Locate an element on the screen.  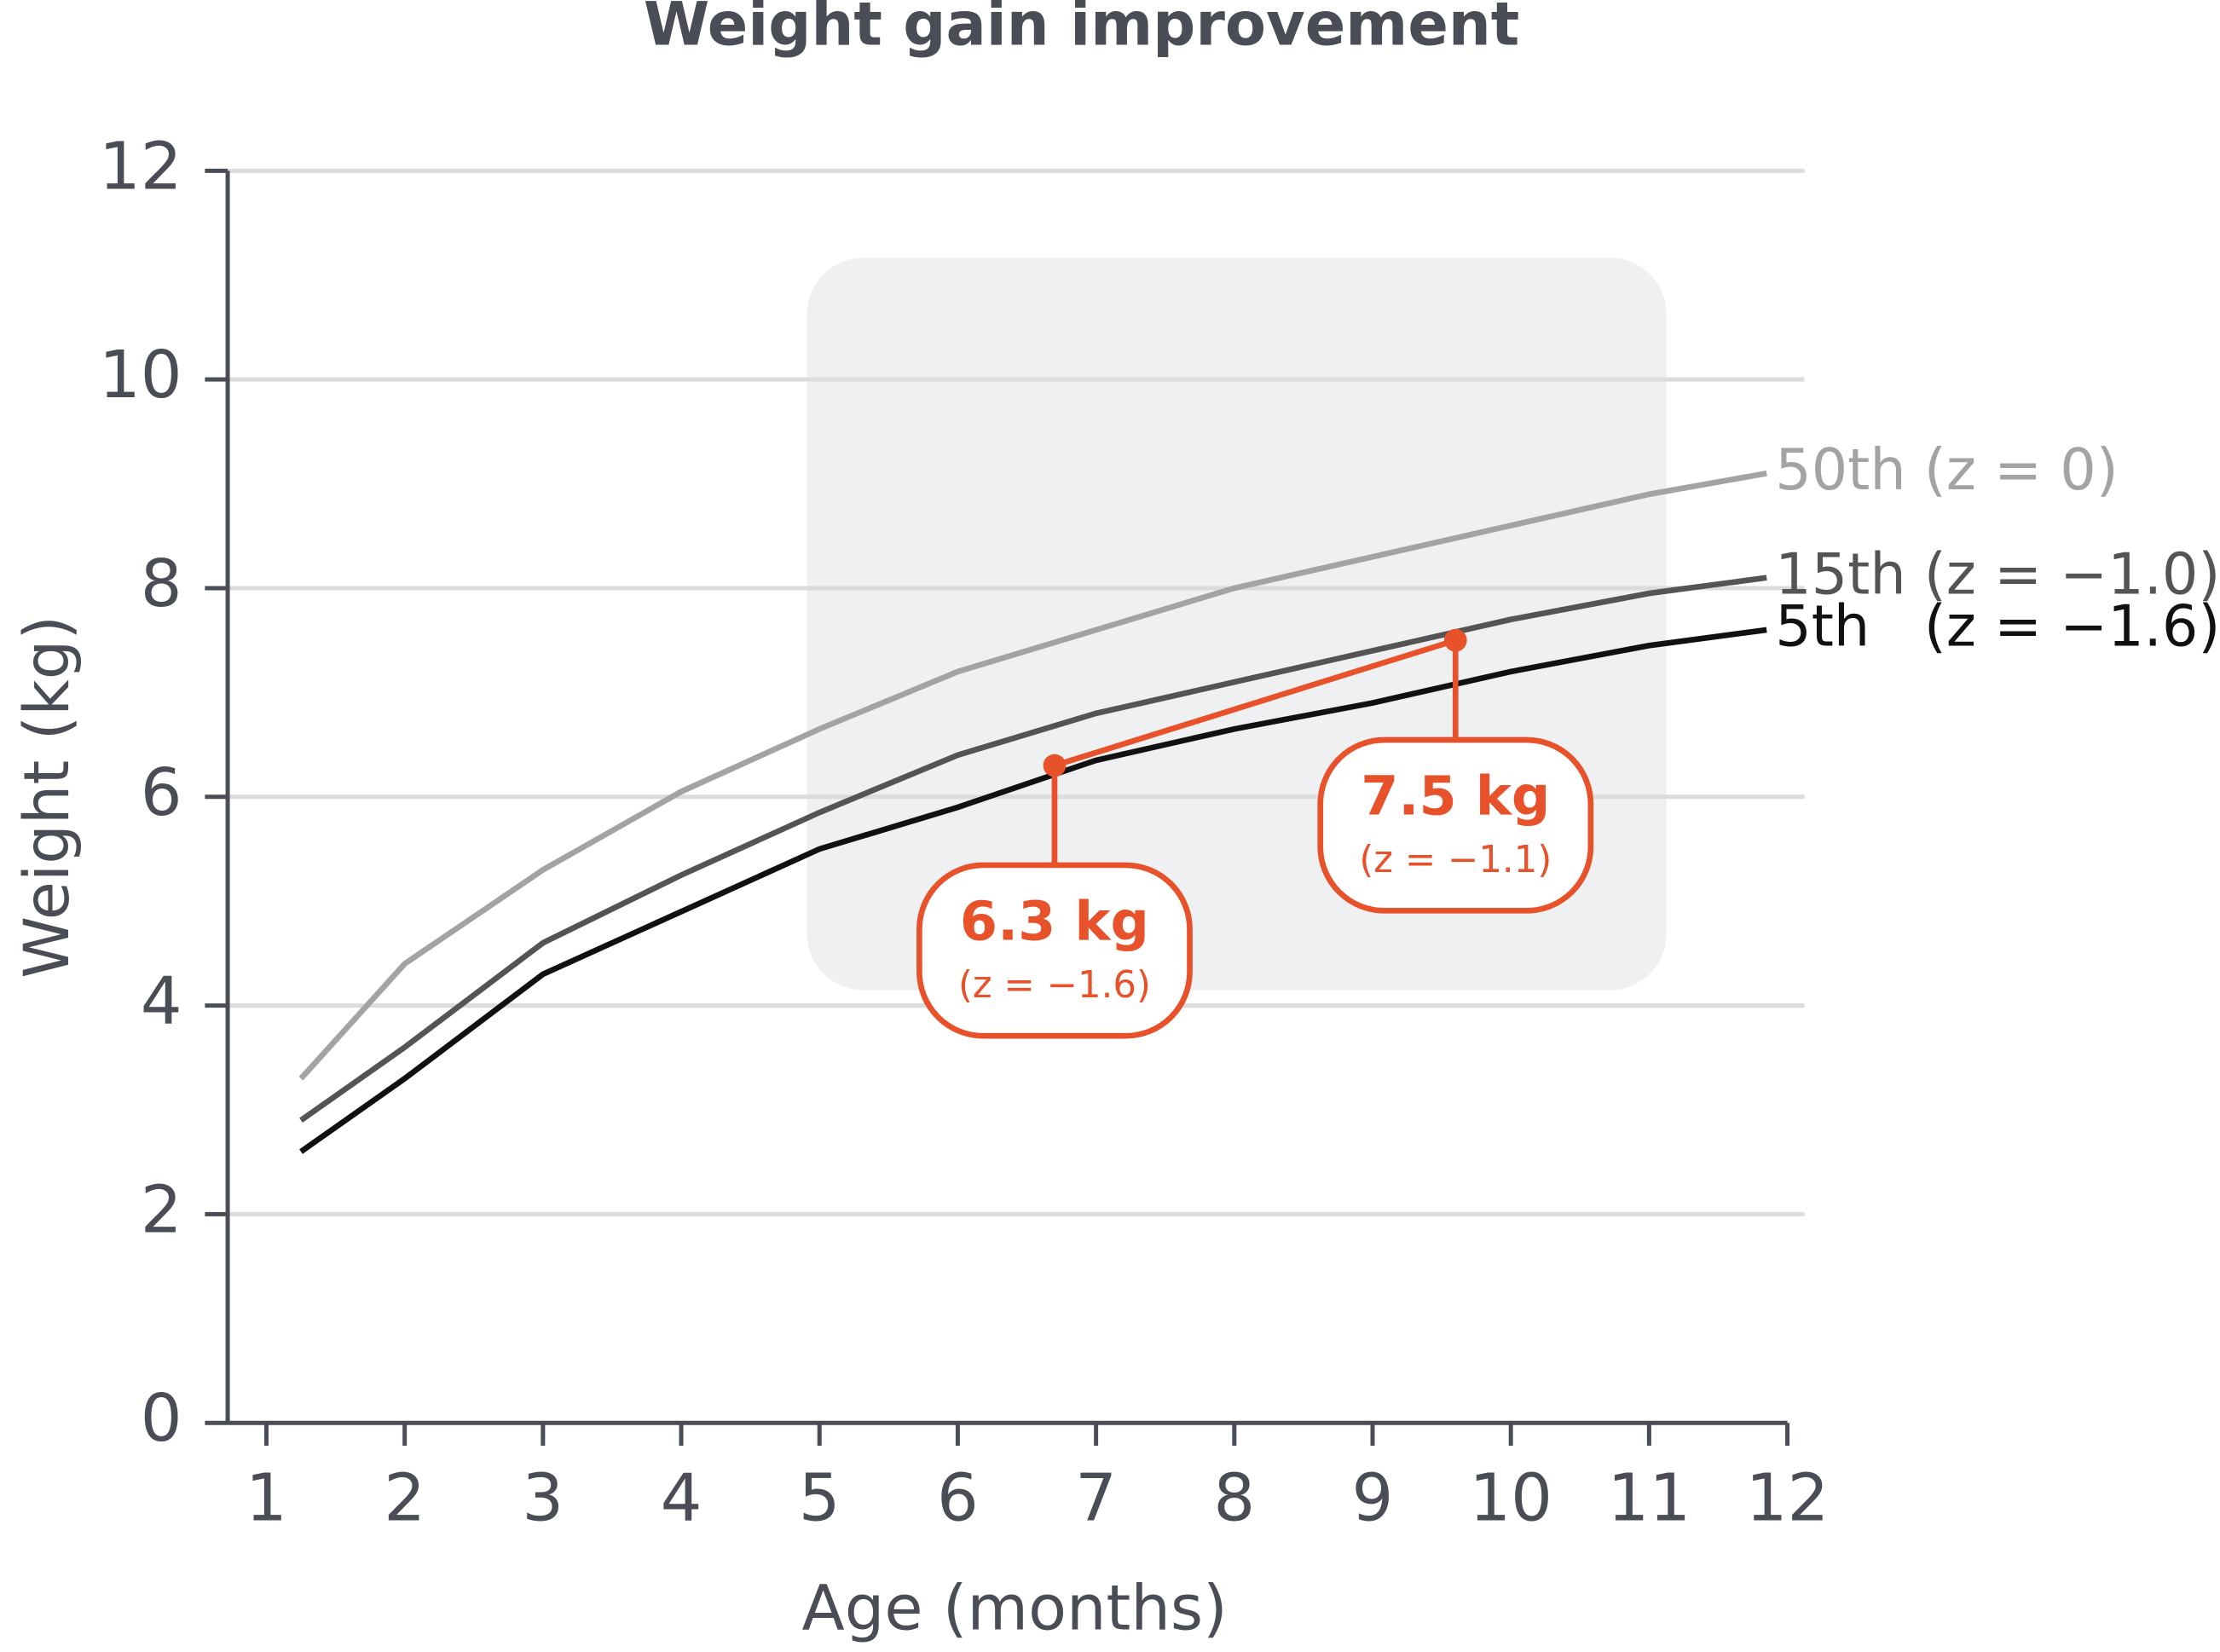
x-tick-label: 1 is located at coordinates (266, 1499).